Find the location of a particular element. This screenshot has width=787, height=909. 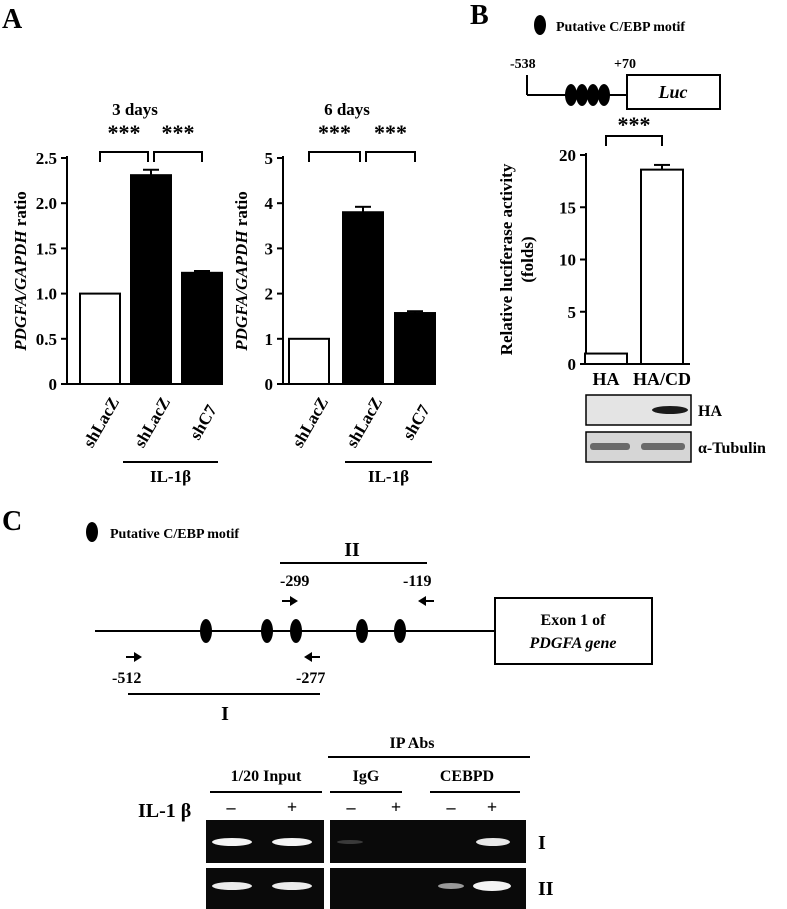

luc-box is located at coordinates (673, 92).